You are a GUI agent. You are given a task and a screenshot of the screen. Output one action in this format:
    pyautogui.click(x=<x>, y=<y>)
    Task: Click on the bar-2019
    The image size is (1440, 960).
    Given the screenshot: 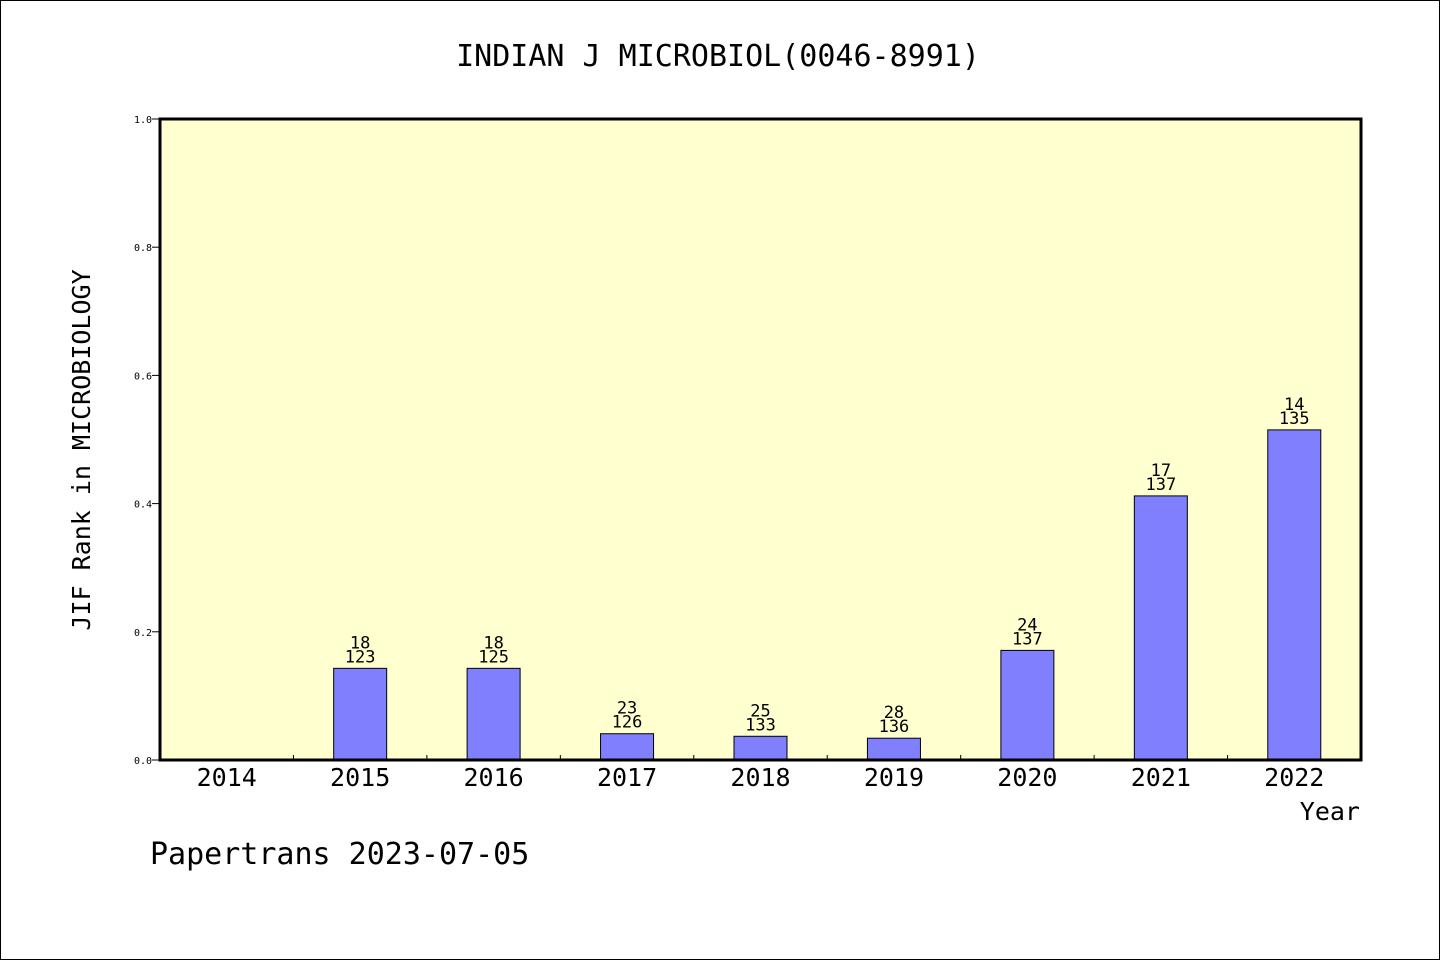 What is the action you would take?
    pyautogui.click(x=893, y=749)
    